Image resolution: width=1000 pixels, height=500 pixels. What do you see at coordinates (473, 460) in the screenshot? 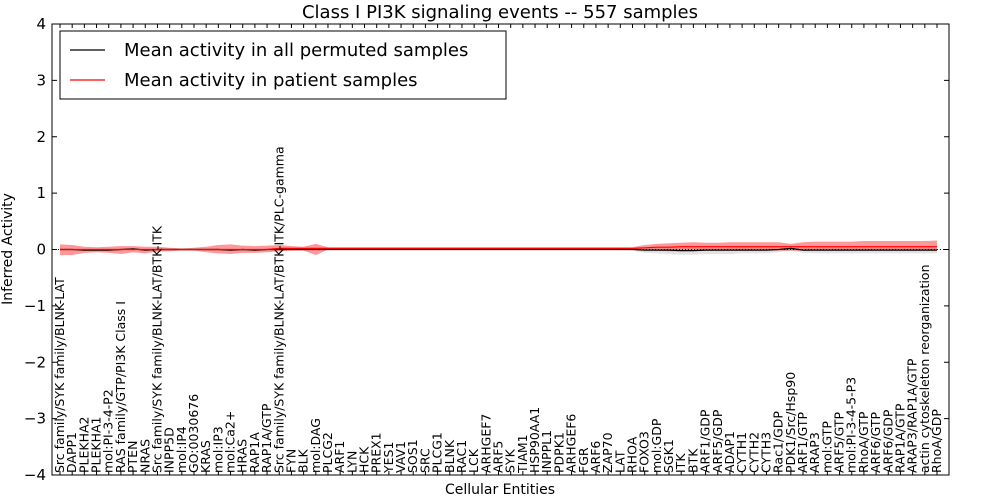
I see `x-tick-label: LCK` at bounding box center [473, 460].